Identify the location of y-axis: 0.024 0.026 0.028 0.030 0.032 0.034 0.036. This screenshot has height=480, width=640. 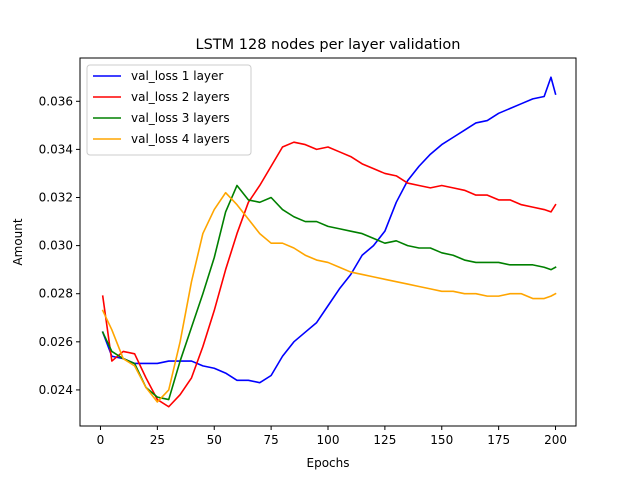
(59, 245).